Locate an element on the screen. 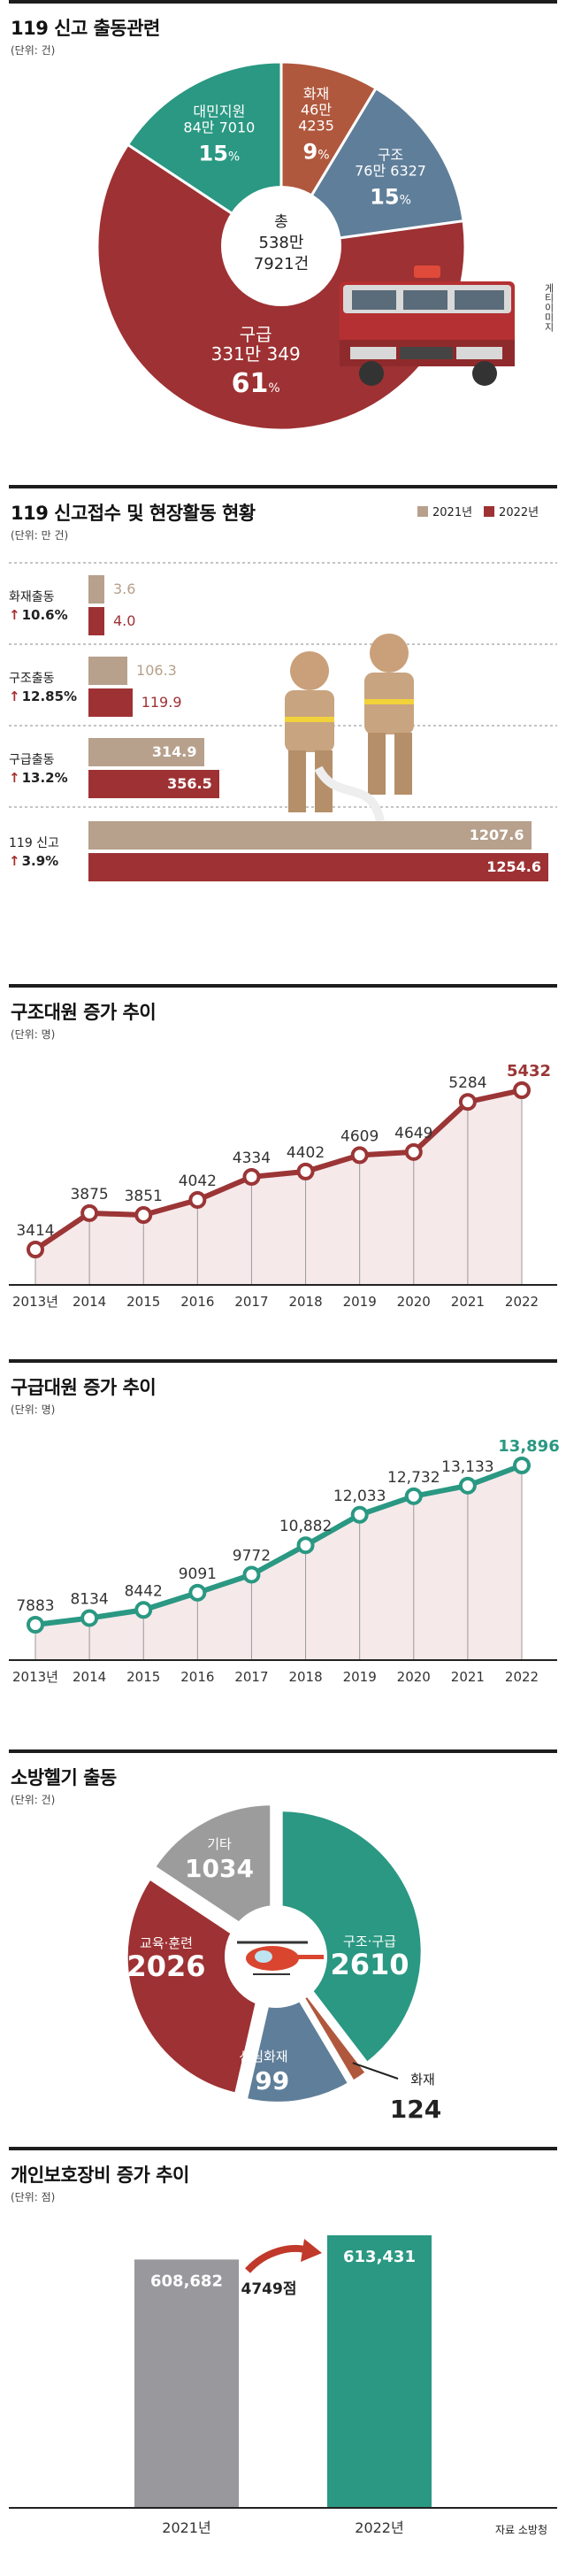 The image size is (566, 2576). legend: 2021년 2022년 is located at coordinates (478, 511).